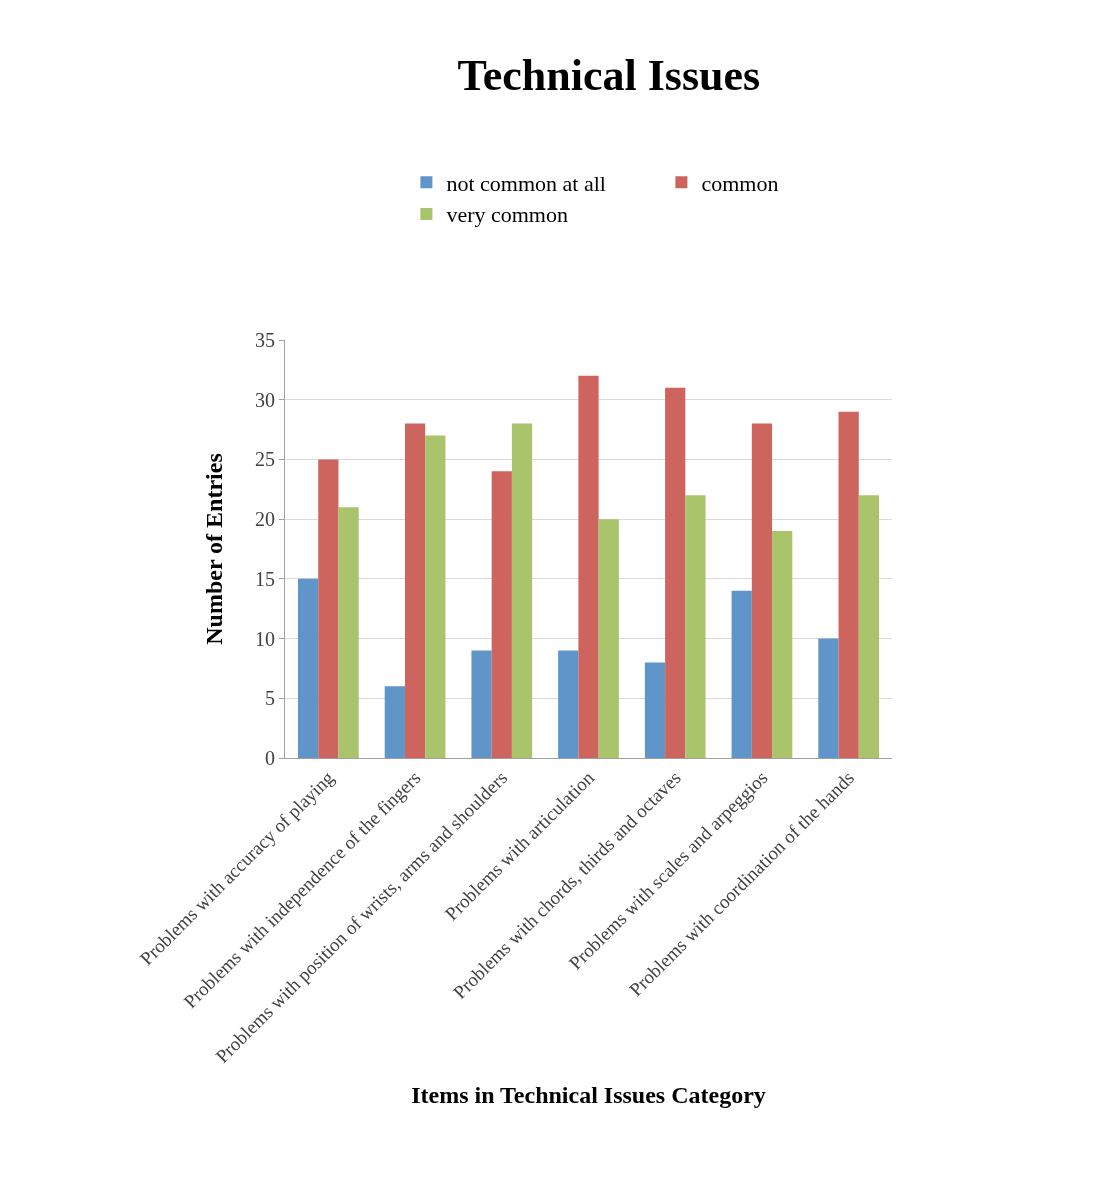  Describe the element at coordinates (270, 698) in the screenshot. I see `y-tick-label: 5` at that location.